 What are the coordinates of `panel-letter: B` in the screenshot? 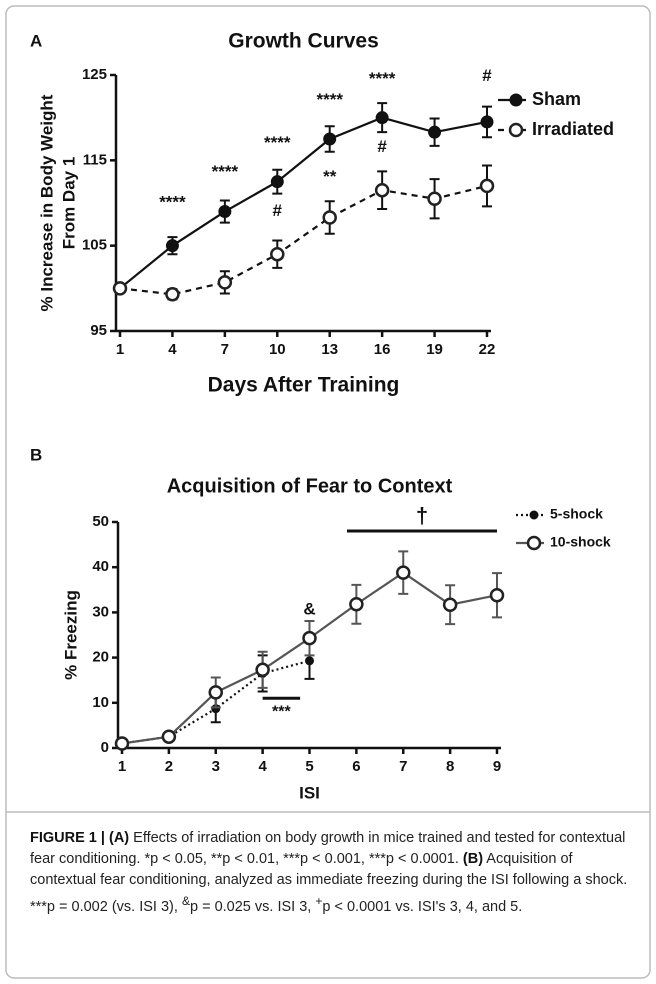 It's located at (36, 454).